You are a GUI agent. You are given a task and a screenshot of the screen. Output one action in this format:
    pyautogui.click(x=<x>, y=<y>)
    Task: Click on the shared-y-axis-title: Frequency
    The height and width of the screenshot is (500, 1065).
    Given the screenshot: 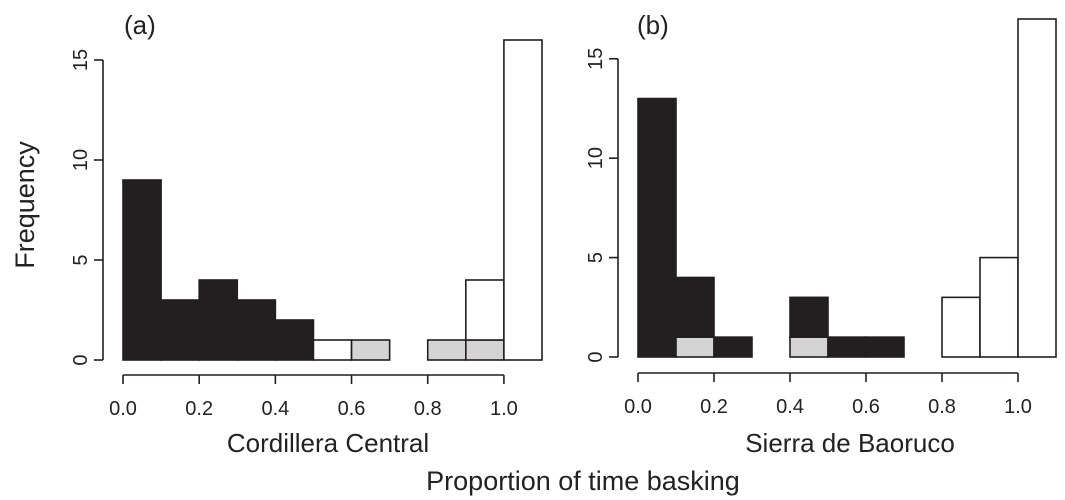 What is the action you would take?
    pyautogui.click(x=25, y=205)
    